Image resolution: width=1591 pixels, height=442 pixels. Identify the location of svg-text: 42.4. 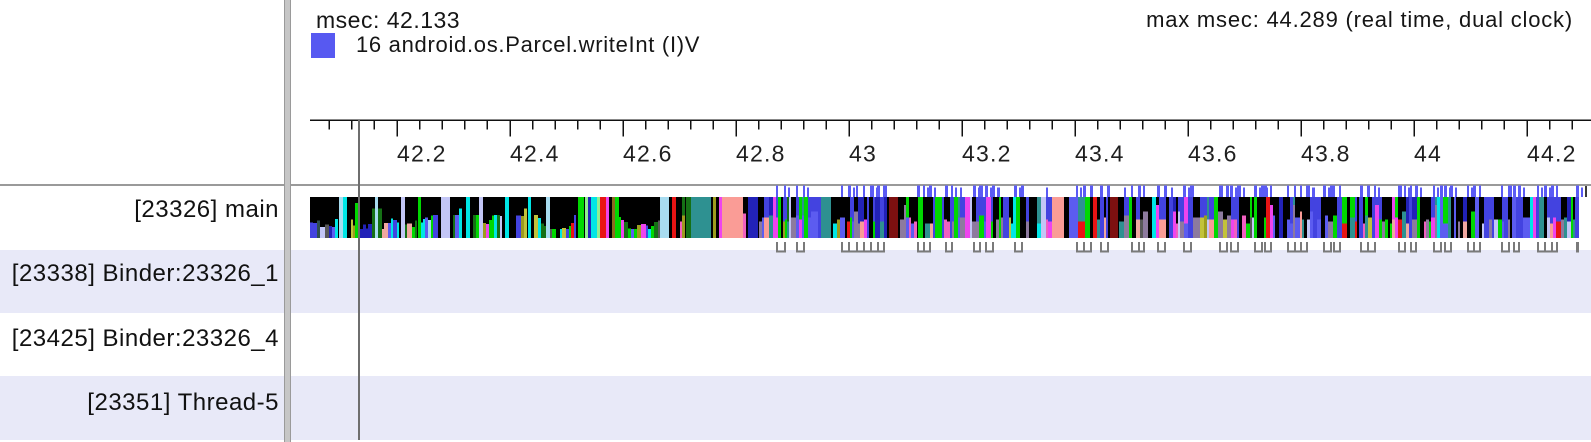
(535, 154).